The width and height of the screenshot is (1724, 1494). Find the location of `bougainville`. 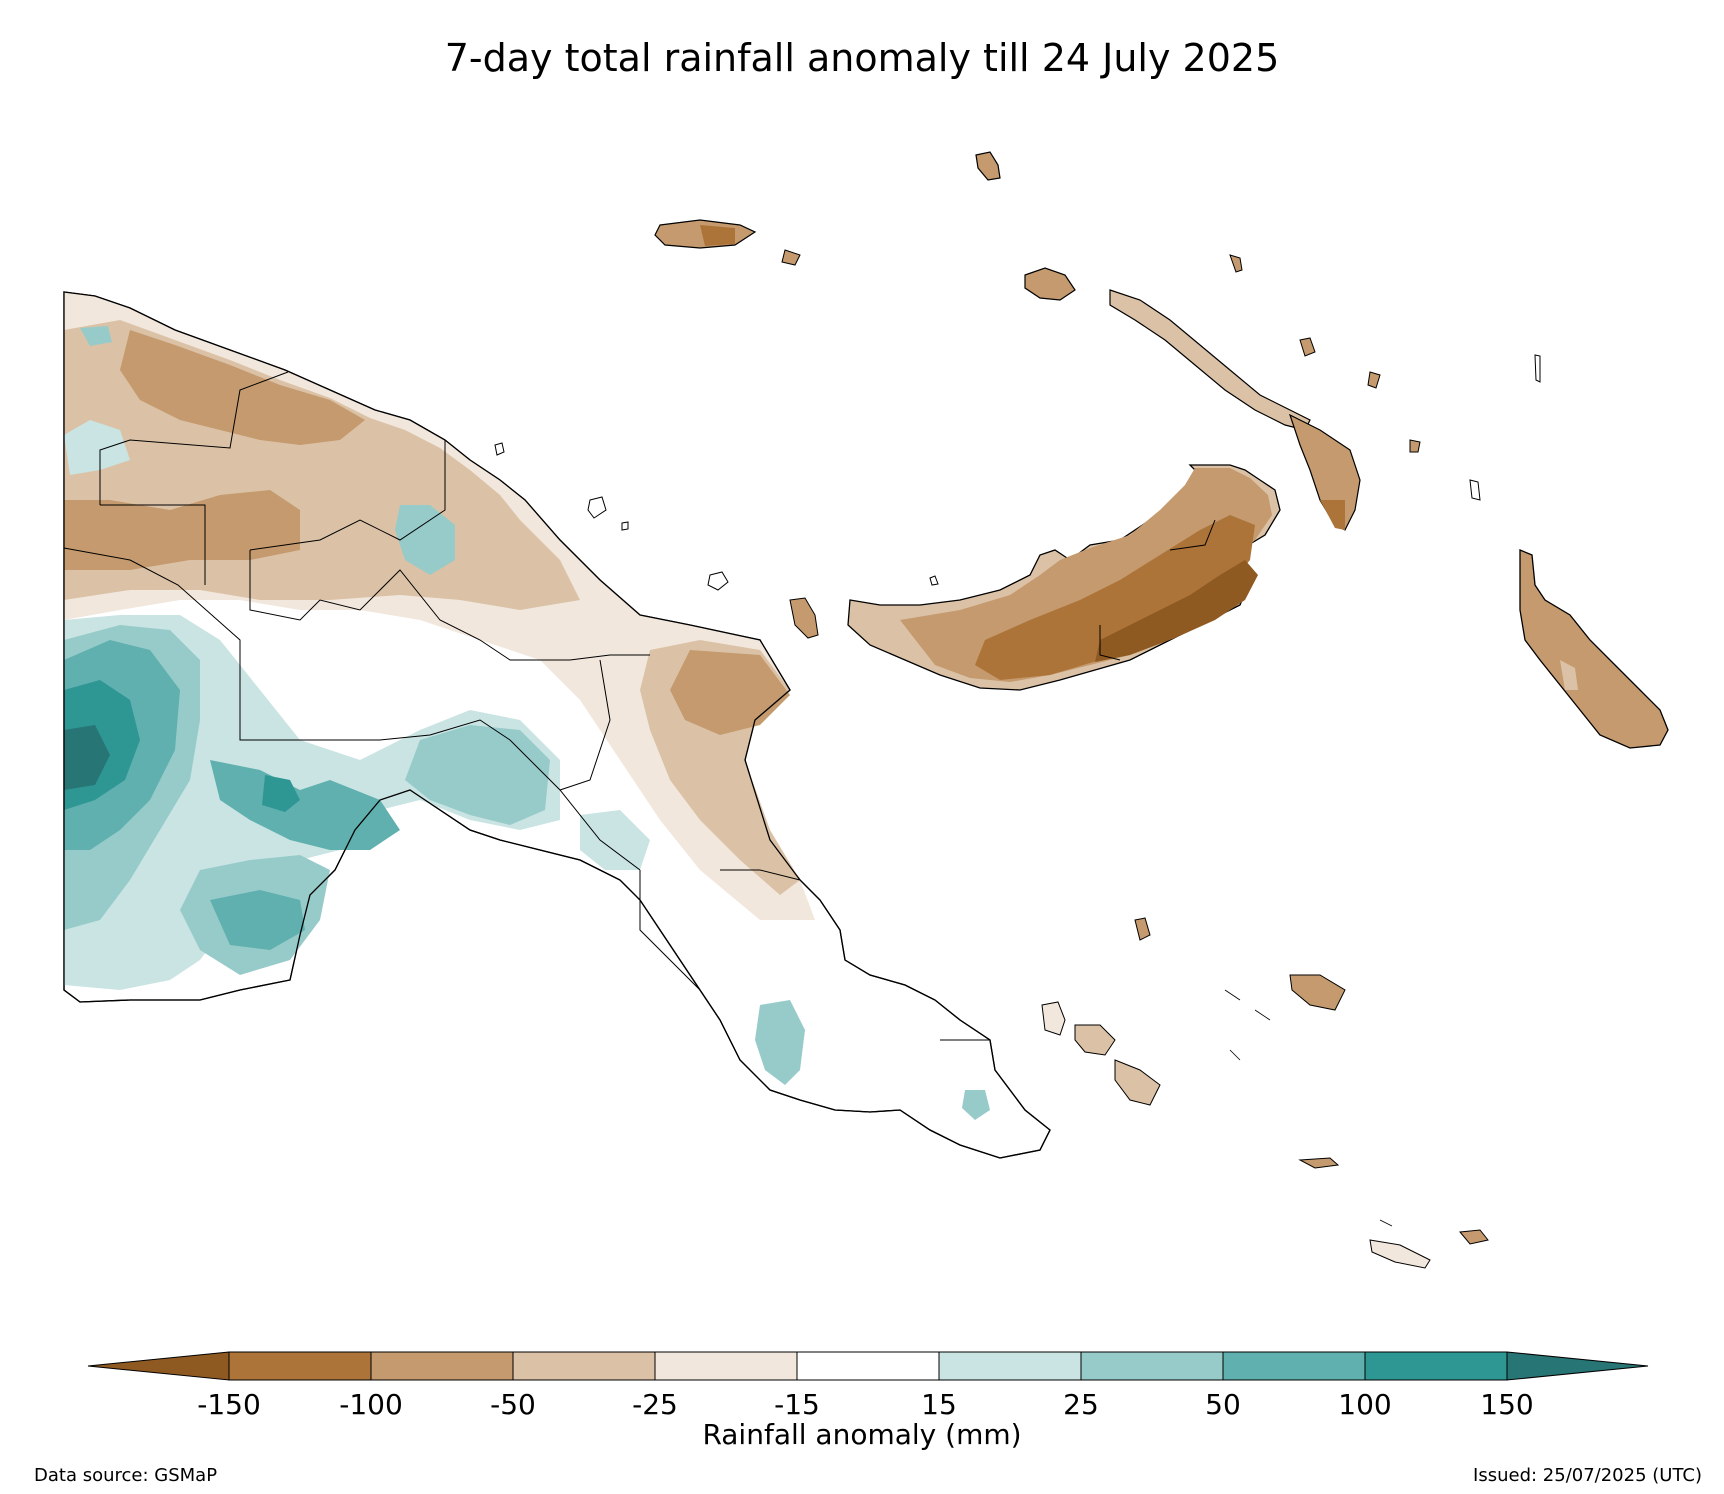

bougainville is located at coordinates (1594, 649).